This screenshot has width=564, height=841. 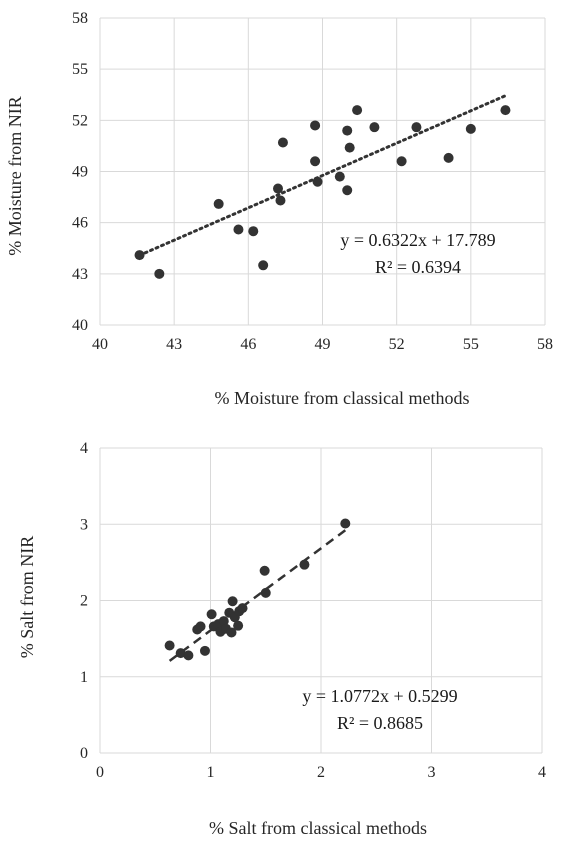 I want to click on moisture-equation: y = 0.6322x + 17.789, so click(x=417, y=240).